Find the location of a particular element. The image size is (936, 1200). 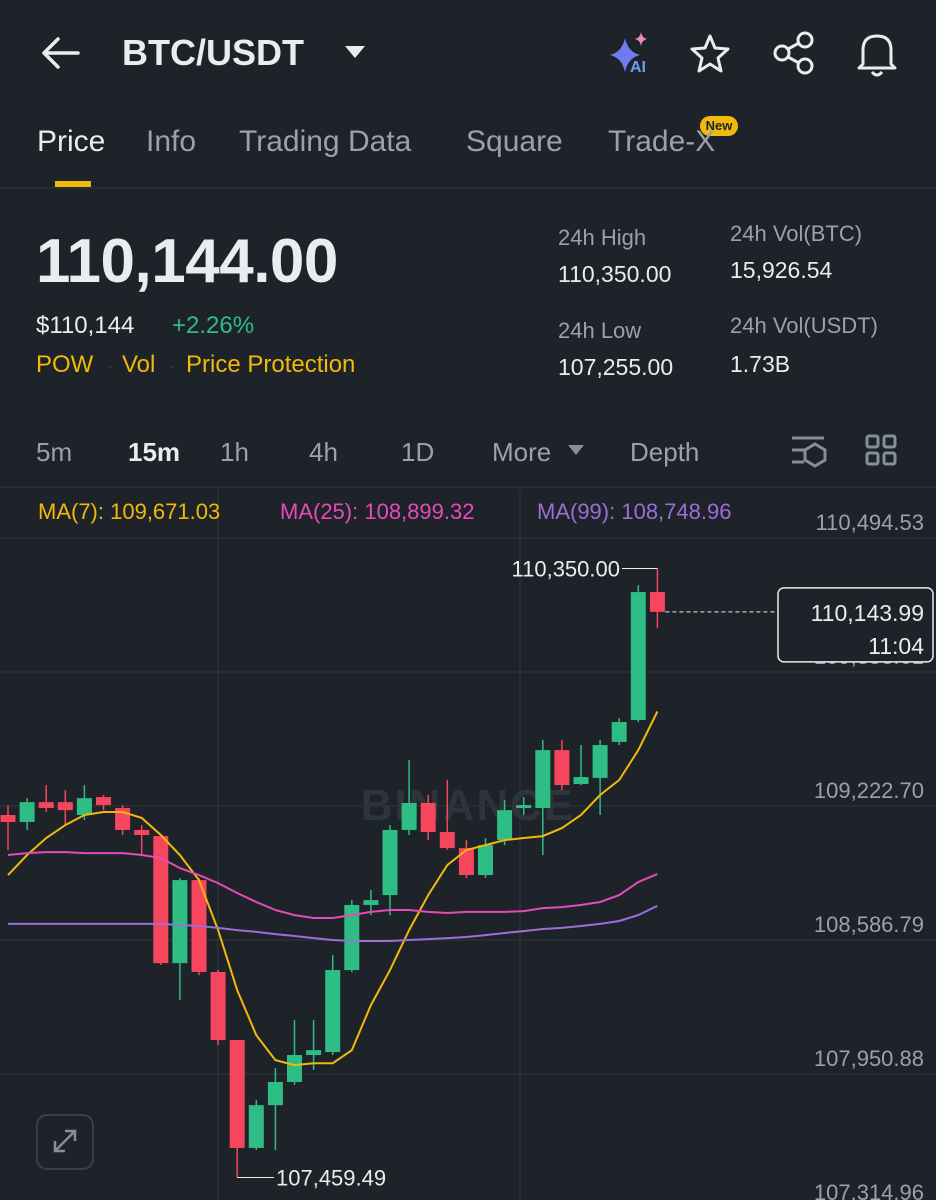

y-tick-label: 107,314.96 is located at coordinates (869, 1190).